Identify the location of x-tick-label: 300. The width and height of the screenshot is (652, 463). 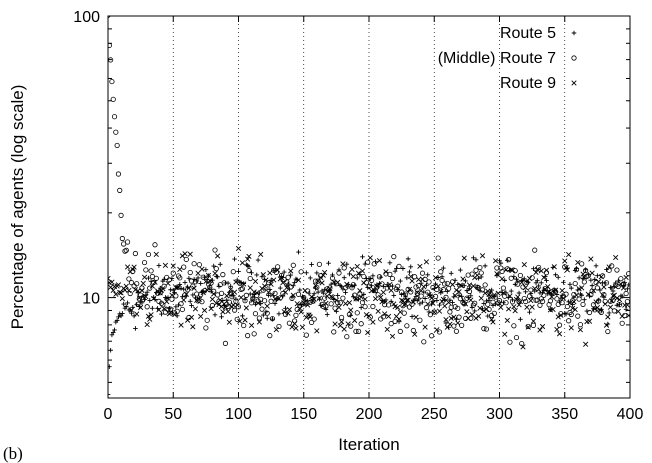
(499, 414).